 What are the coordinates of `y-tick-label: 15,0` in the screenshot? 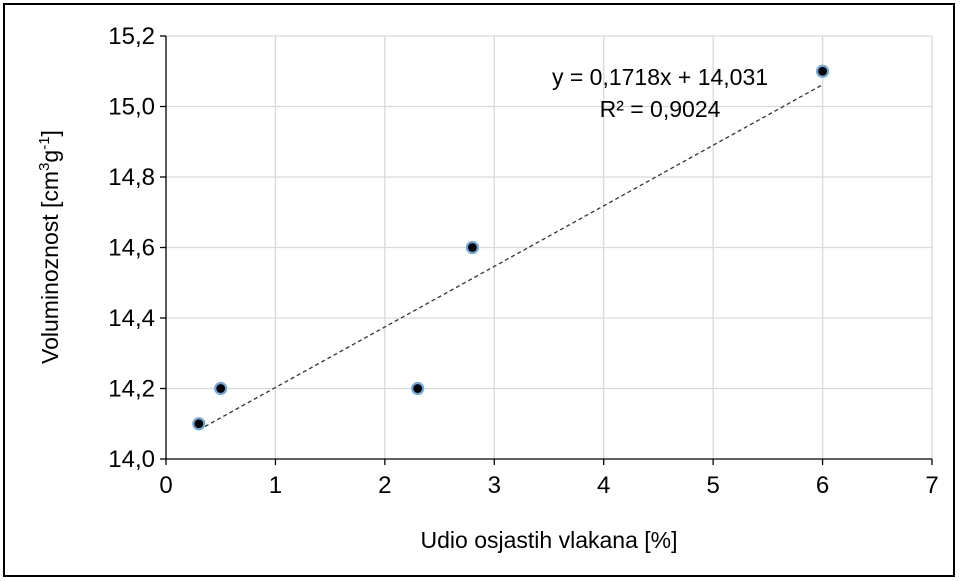 It's located at (131, 107).